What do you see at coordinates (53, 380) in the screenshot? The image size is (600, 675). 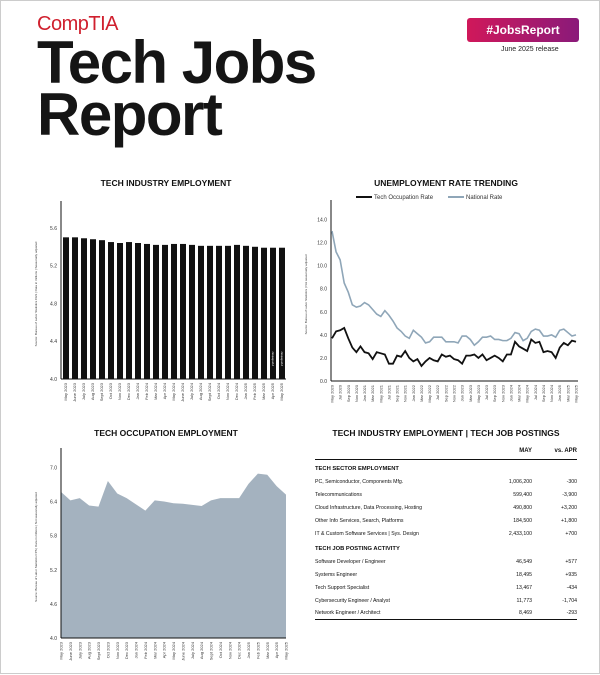 I see `y-tick-label: 4.0` at bounding box center [53, 380].